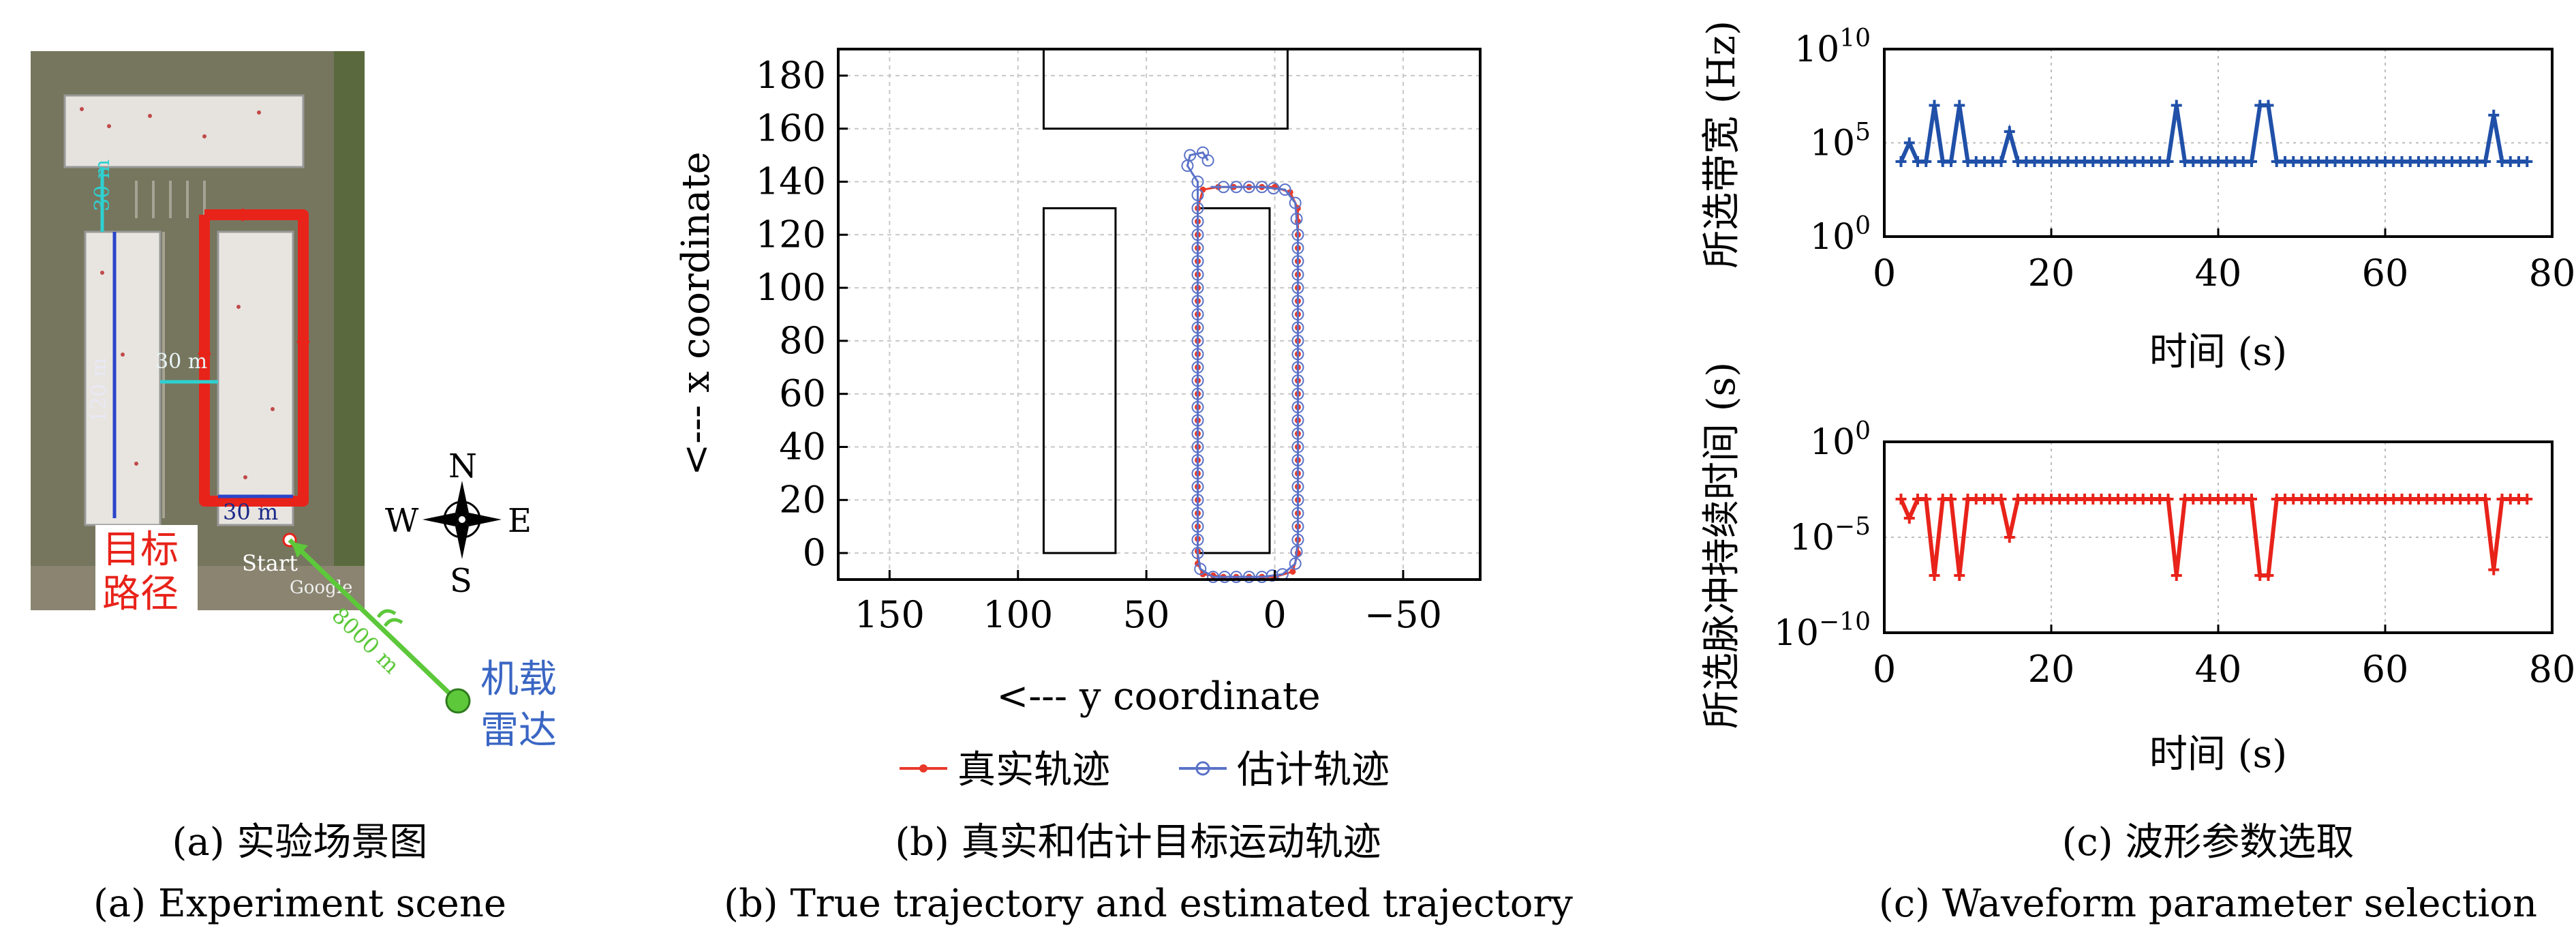 Image resolution: width=2576 pixels, height=930 pixels. What do you see at coordinates (300, 904) in the screenshot?
I see `caption-a-en: (a) Experiment scene` at bounding box center [300, 904].